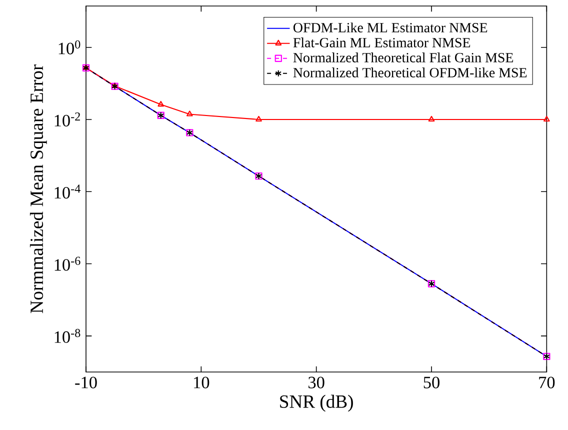  Describe the element at coordinates (316, 403) in the screenshot. I see `x-axis-title: SNR (dB)` at that location.